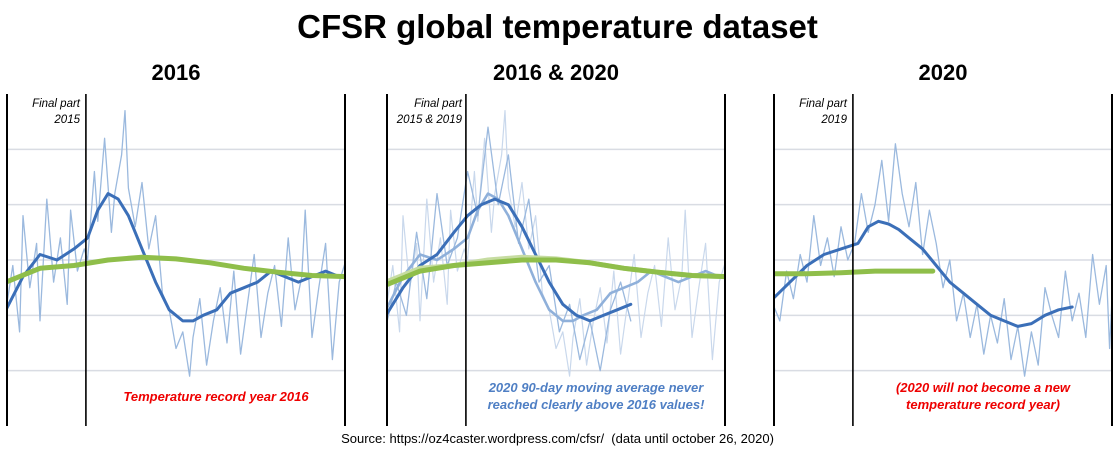 The height and width of the screenshot is (454, 1115). What do you see at coordinates (596, 387) in the screenshot?
I see `chart-note-line: 2020 90-day moving average never` at bounding box center [596, 387].